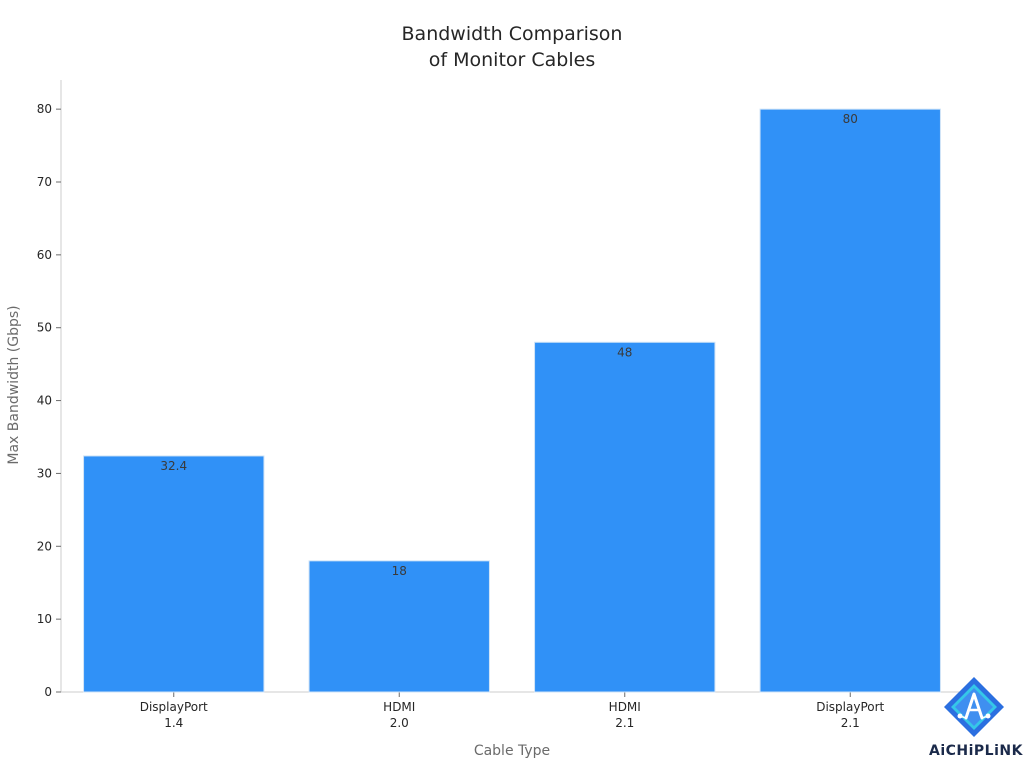  I want to click on y-tick-label: 70, so click(44, 182).